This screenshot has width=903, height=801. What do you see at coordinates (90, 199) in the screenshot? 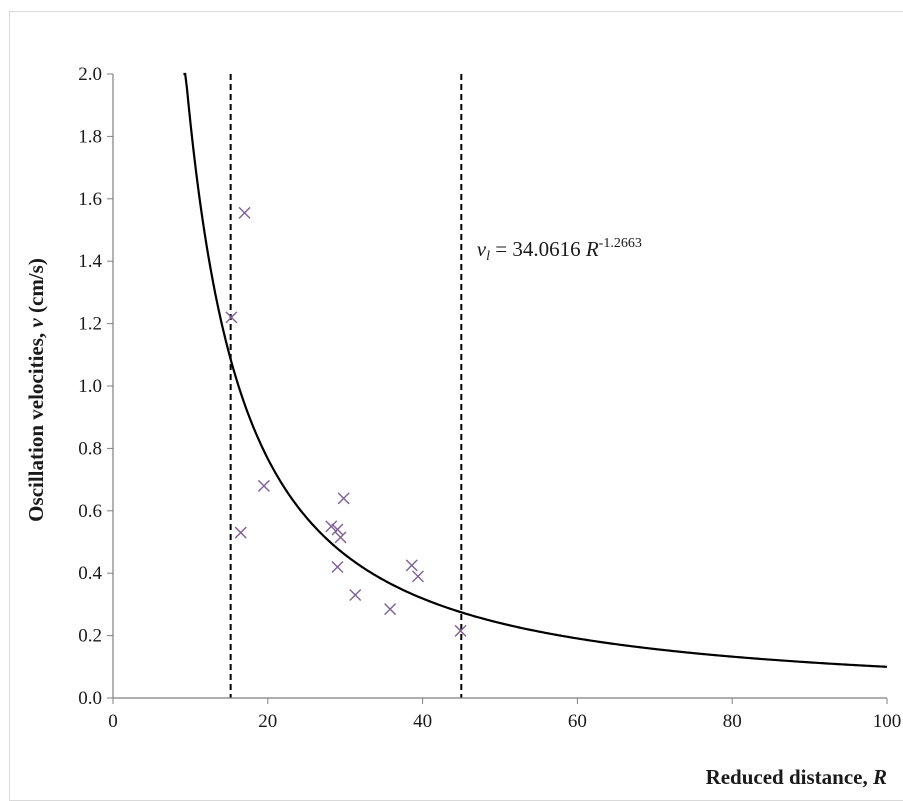
I see `y-tick-label: 1.6` at bounding box center [90, 199].